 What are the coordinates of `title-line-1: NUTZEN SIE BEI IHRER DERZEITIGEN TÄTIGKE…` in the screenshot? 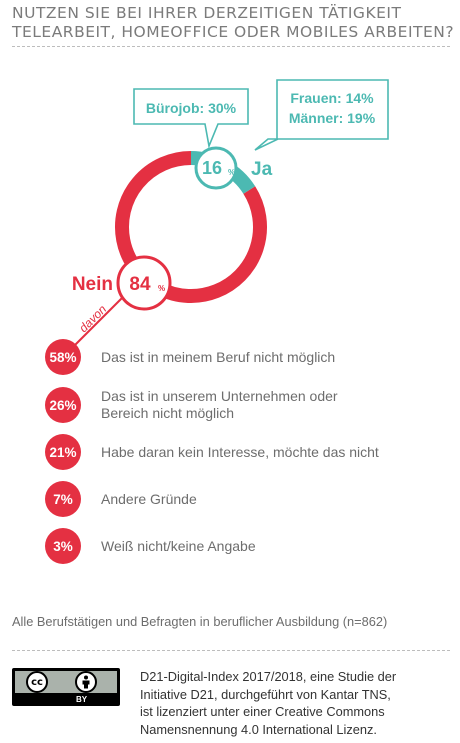 It's located at (207, 13).